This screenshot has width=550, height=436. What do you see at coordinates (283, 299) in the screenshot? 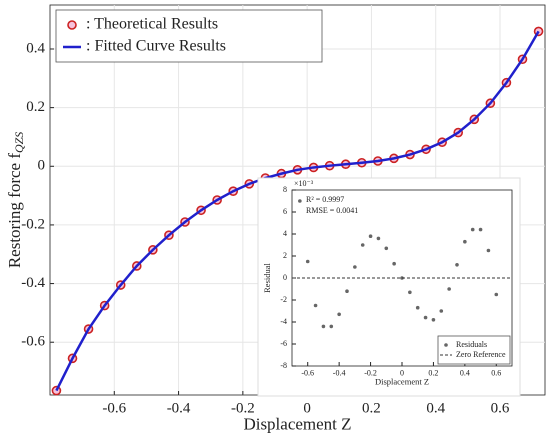
I see `y-tick-label: -2` at bounding box center [283, 299].